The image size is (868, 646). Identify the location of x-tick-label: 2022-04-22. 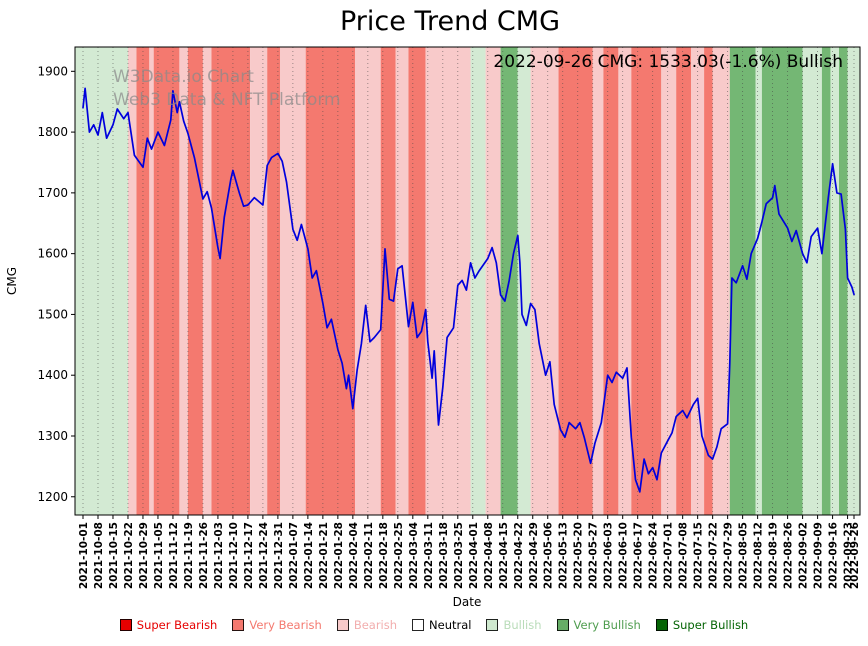
(519, 555).